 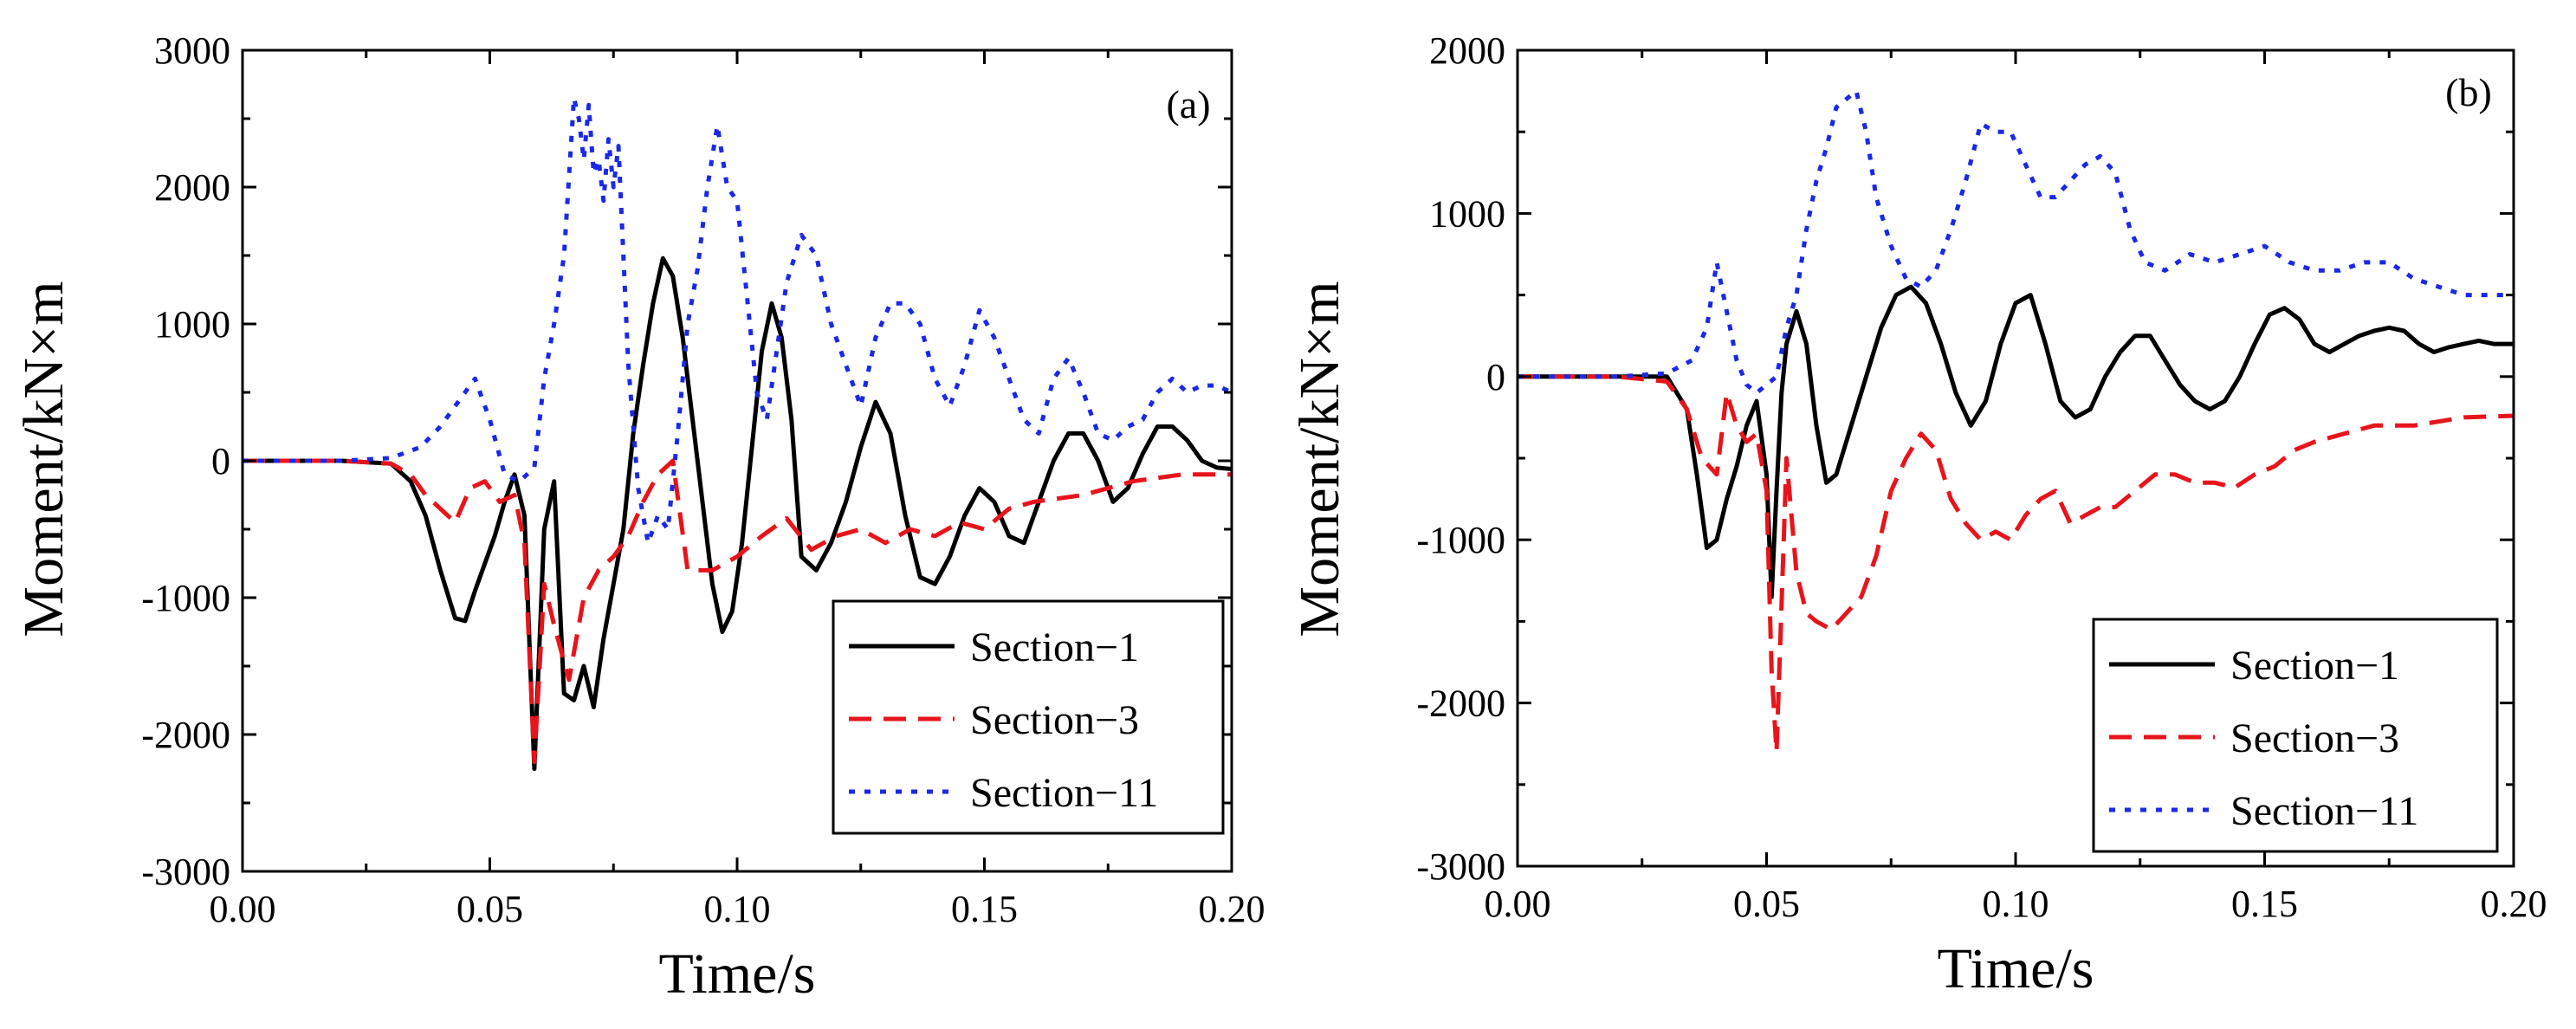 What do you see at coordinates (1188, 104) in the screenshot?
I see `panel-label: (a)` at bounding box center [1188, 104].